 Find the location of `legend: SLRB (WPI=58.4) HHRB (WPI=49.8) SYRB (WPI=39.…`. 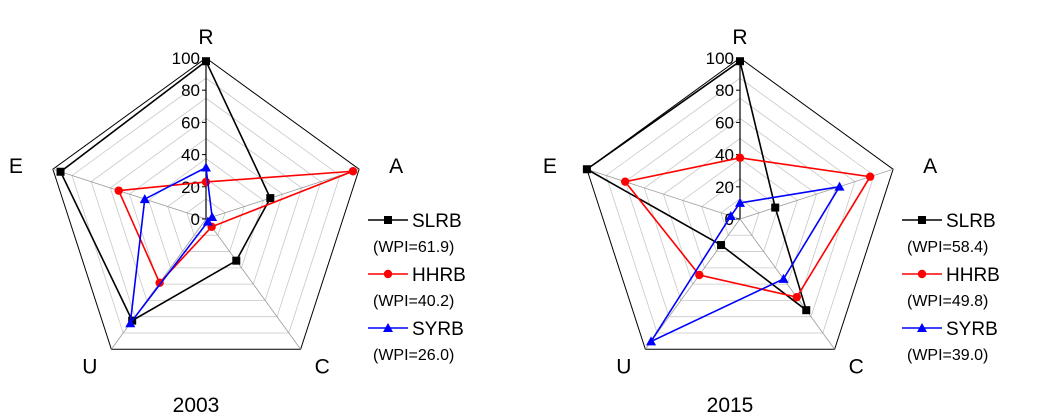

legend: SLRB (WPI=58.4) HHRB (WPI=49.8) SYRB (WPI=39.… is located at coordinates (951, 287).